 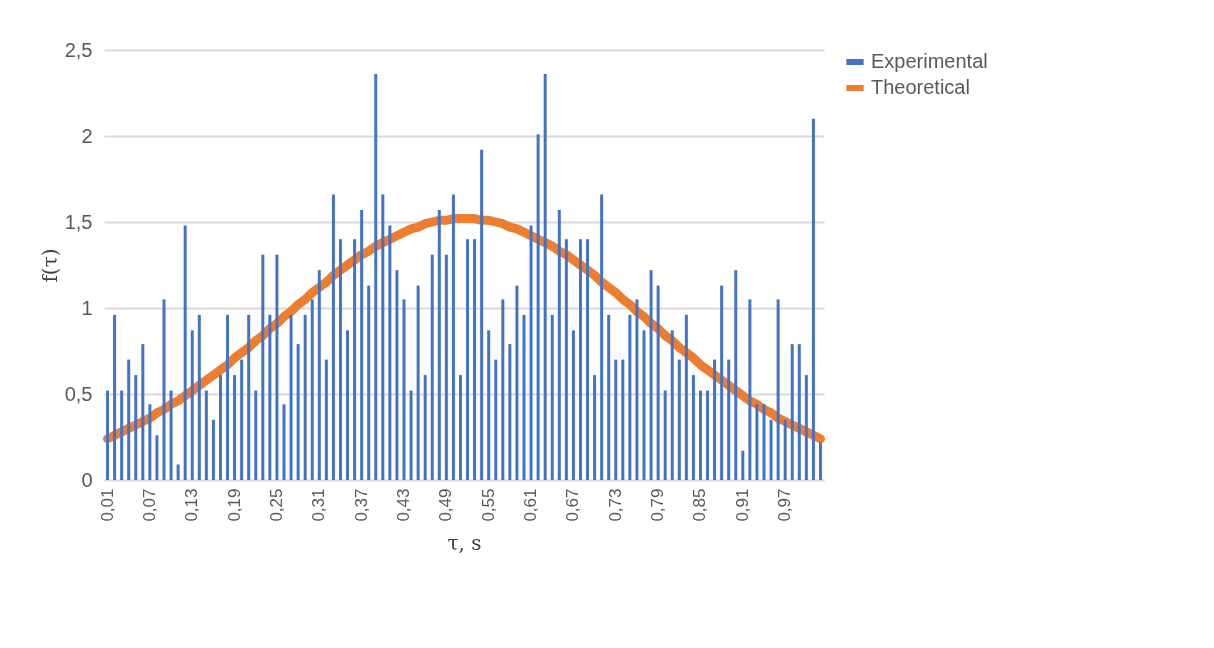 I want to click on y-tick-label: 0,5, so click(x=78, y=393).